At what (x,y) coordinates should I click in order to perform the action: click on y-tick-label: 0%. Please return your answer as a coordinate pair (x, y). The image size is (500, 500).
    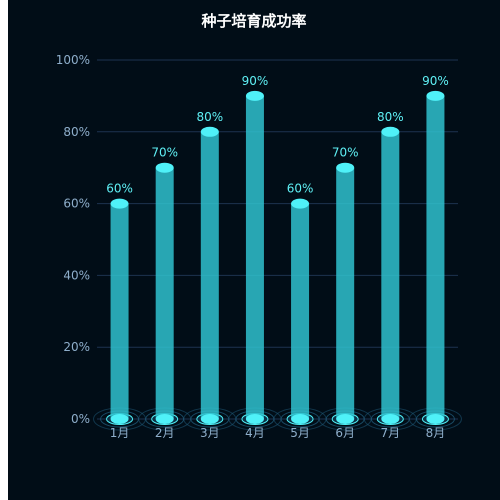
    Looking at the image, I should click on (80, 419).